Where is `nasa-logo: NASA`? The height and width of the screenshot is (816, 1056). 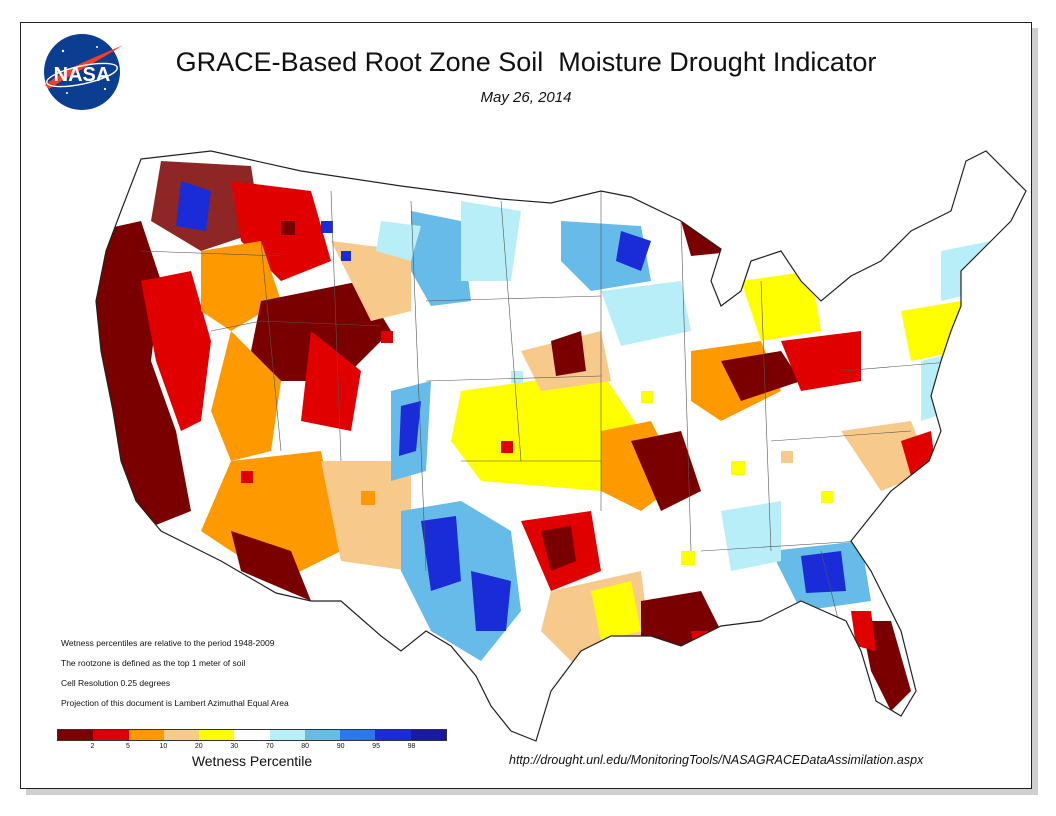
nasa-logo: NASA is located at coordinates (83, 72).